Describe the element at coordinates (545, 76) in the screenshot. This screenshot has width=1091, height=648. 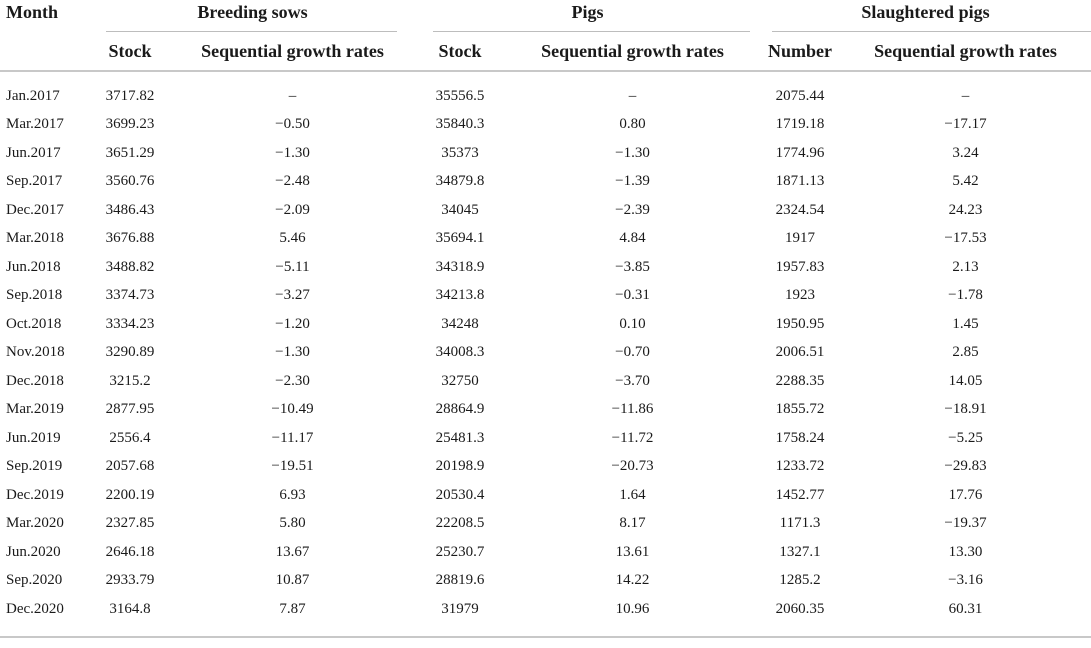
I see `header-rule` at that location.